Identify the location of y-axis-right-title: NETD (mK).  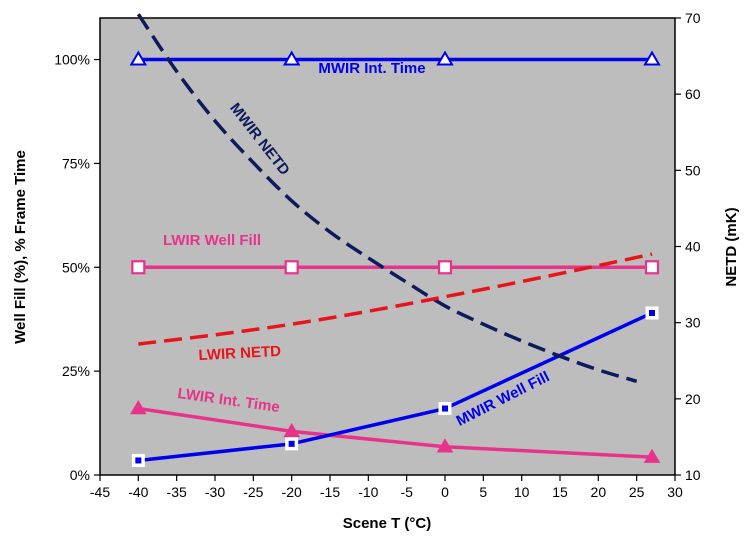
(731, 246).